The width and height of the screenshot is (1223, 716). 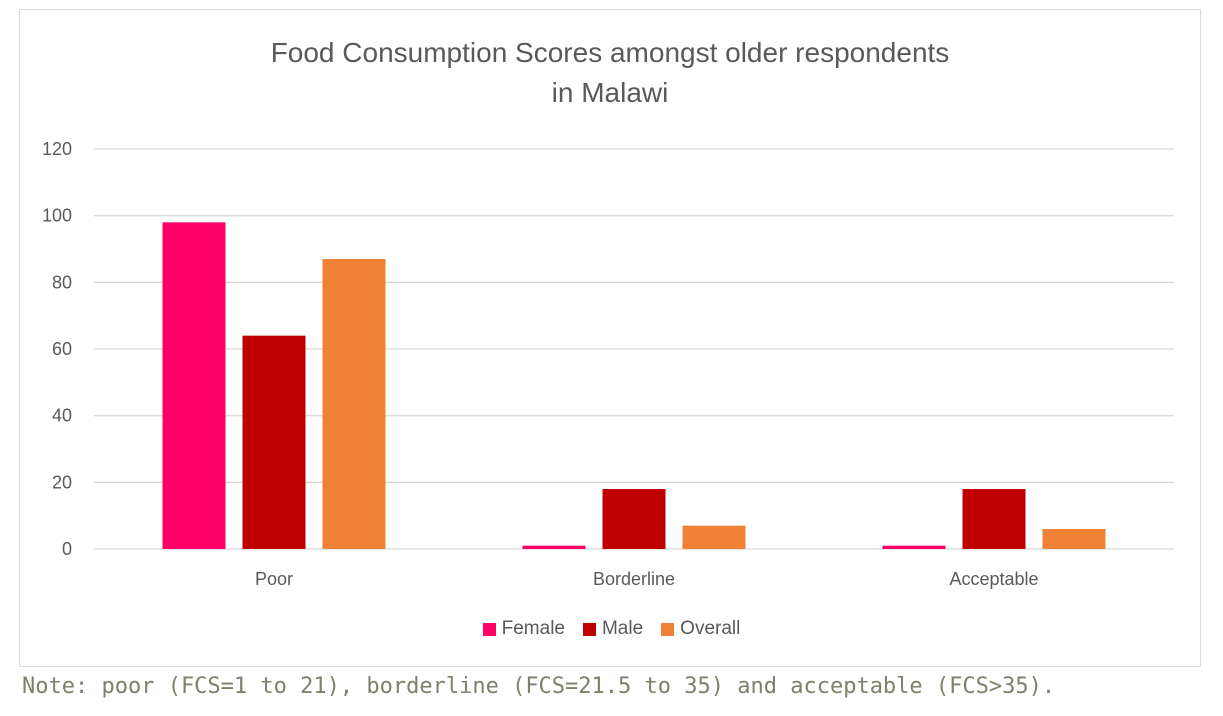 What do you see at coordinates (62, 349) in the screenshot?
I see `y-tick-label: 60` at bounding box center [62, 349].